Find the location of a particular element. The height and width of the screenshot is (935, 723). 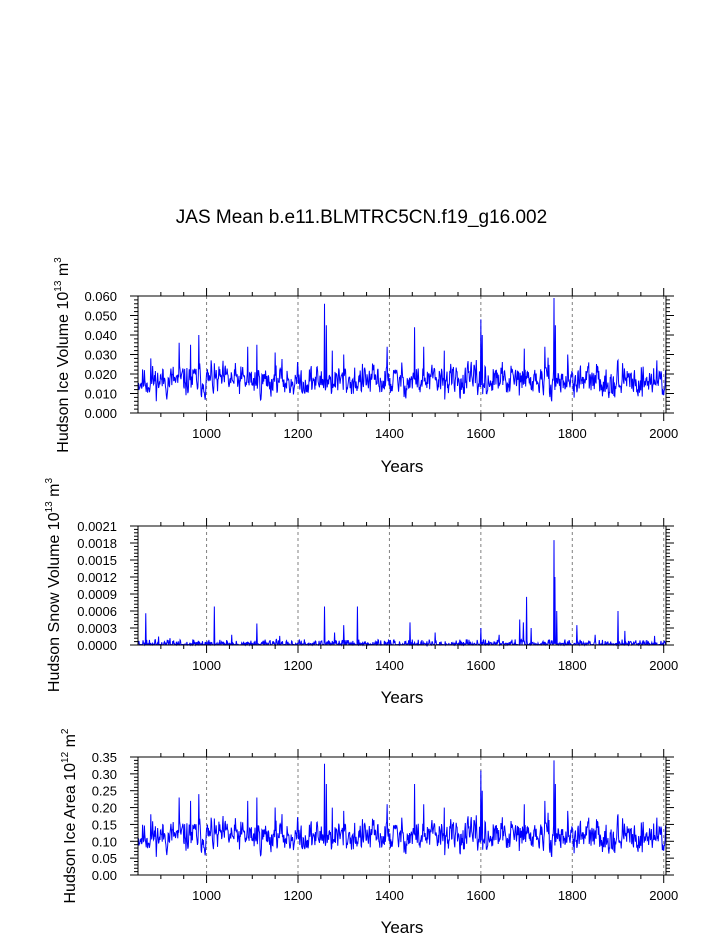

y-tick-label: 0.0012 is located at coordinates (97, 577).